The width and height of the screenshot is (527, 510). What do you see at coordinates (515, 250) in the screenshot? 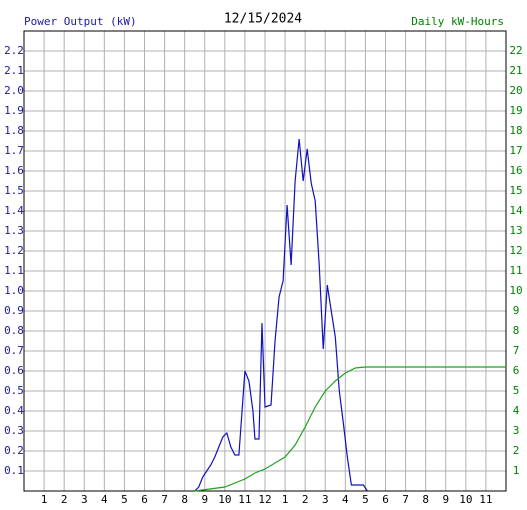
I see `y2-tick-label: 12` at bounding box center [515, 250].